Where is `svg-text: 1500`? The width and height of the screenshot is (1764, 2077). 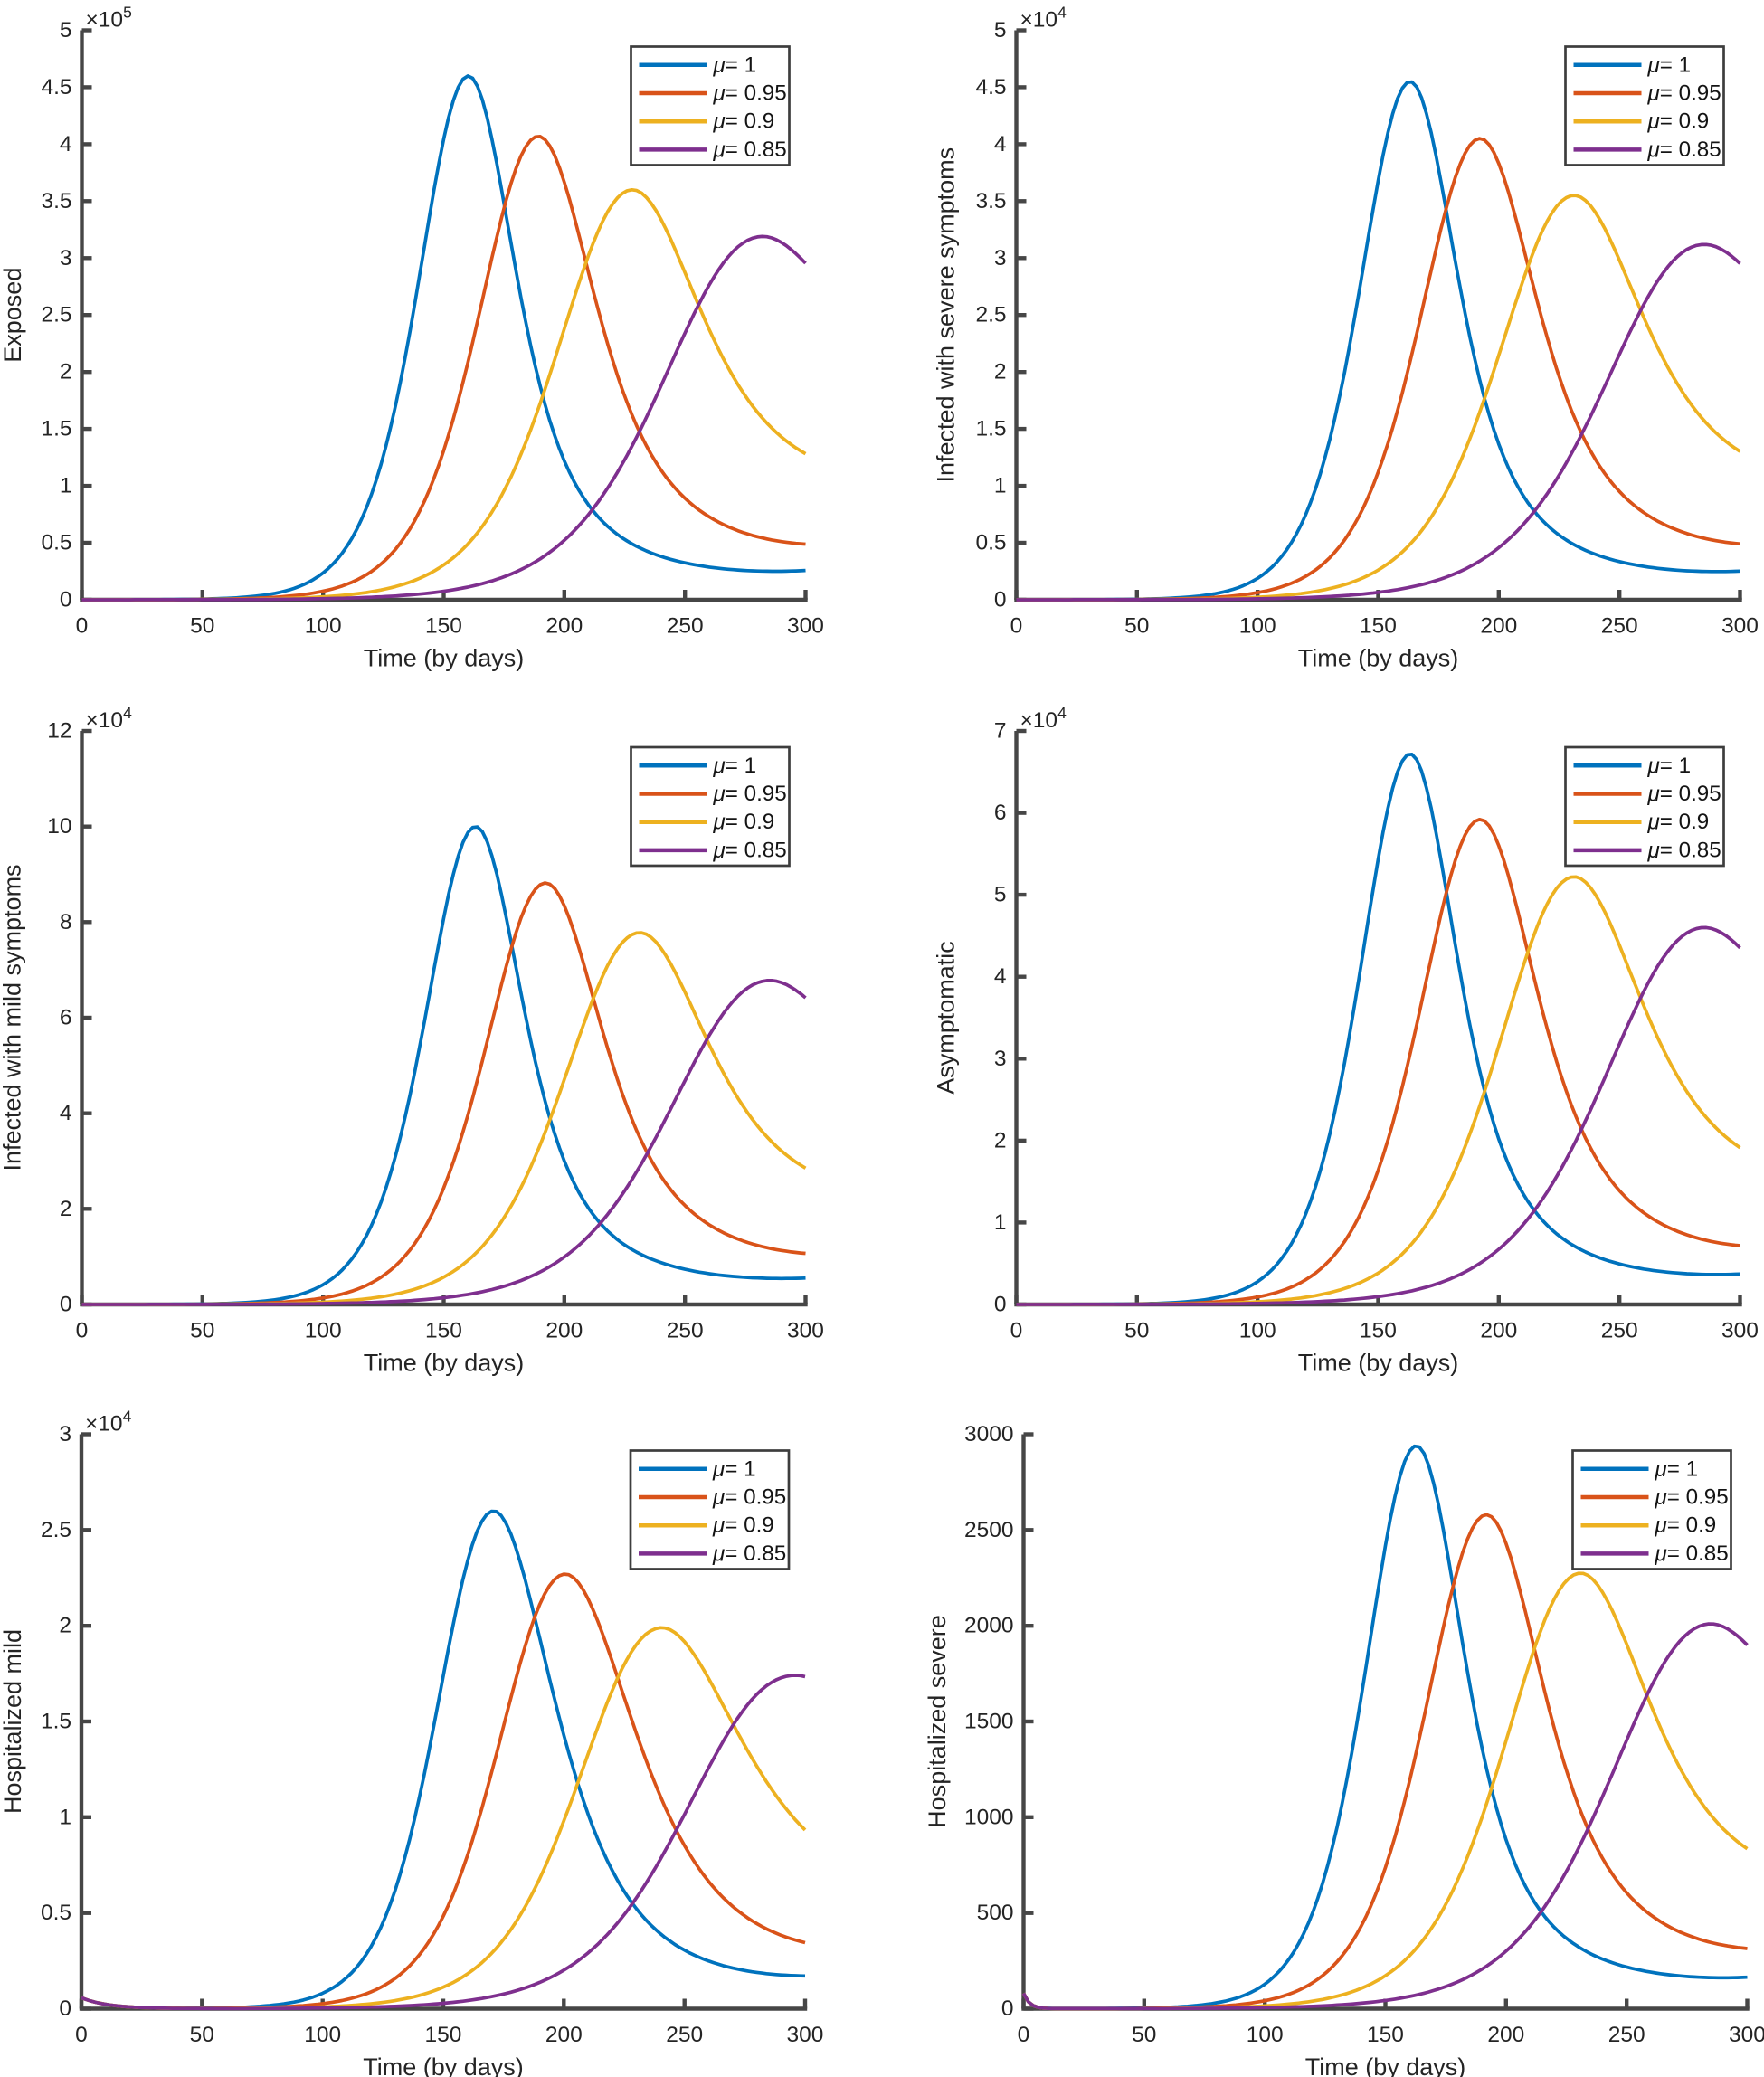 svg-text: 1500 is located at coordinates (989, 1722).